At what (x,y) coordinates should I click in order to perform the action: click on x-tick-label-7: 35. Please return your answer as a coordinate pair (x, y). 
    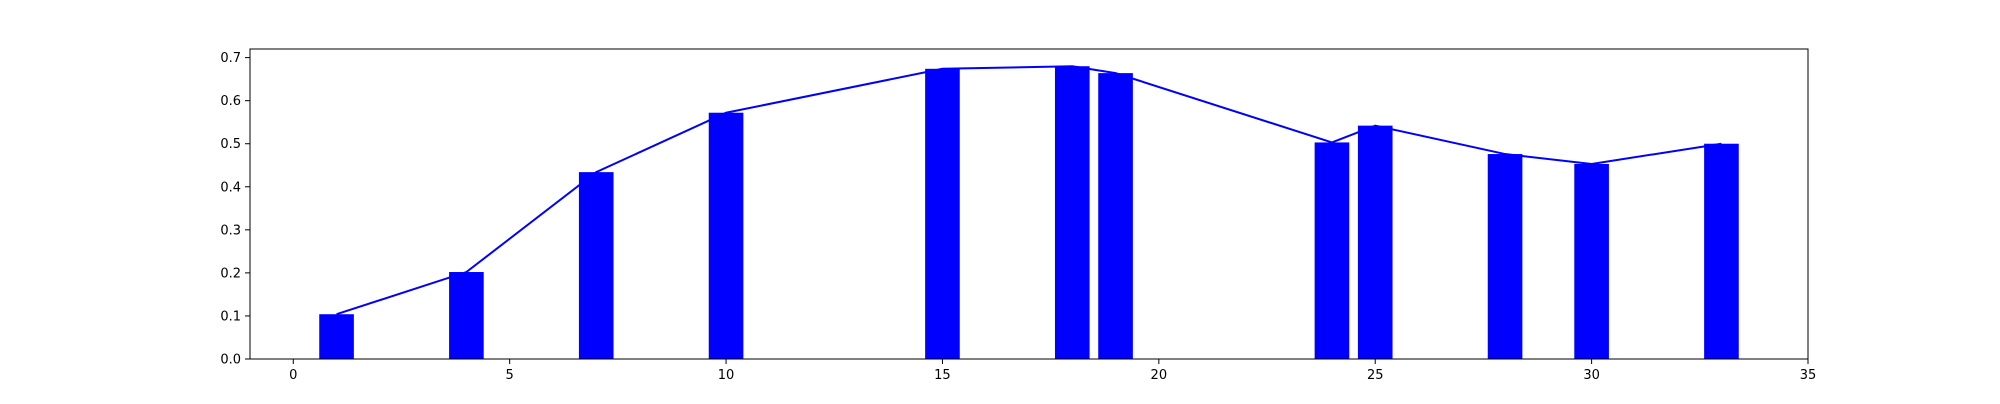
    Looking at the image, I should click on (1808, 375).